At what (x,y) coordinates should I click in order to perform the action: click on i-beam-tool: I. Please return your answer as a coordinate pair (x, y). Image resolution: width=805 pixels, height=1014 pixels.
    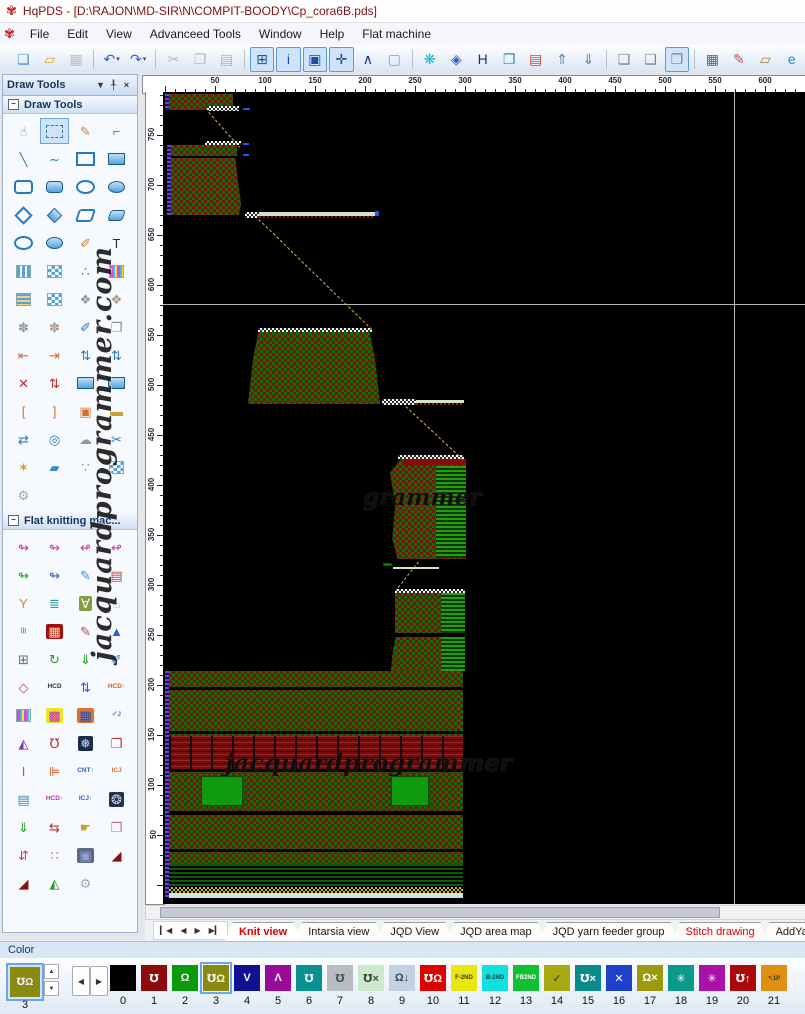
    Looking at the image, I should click on (23, 771).